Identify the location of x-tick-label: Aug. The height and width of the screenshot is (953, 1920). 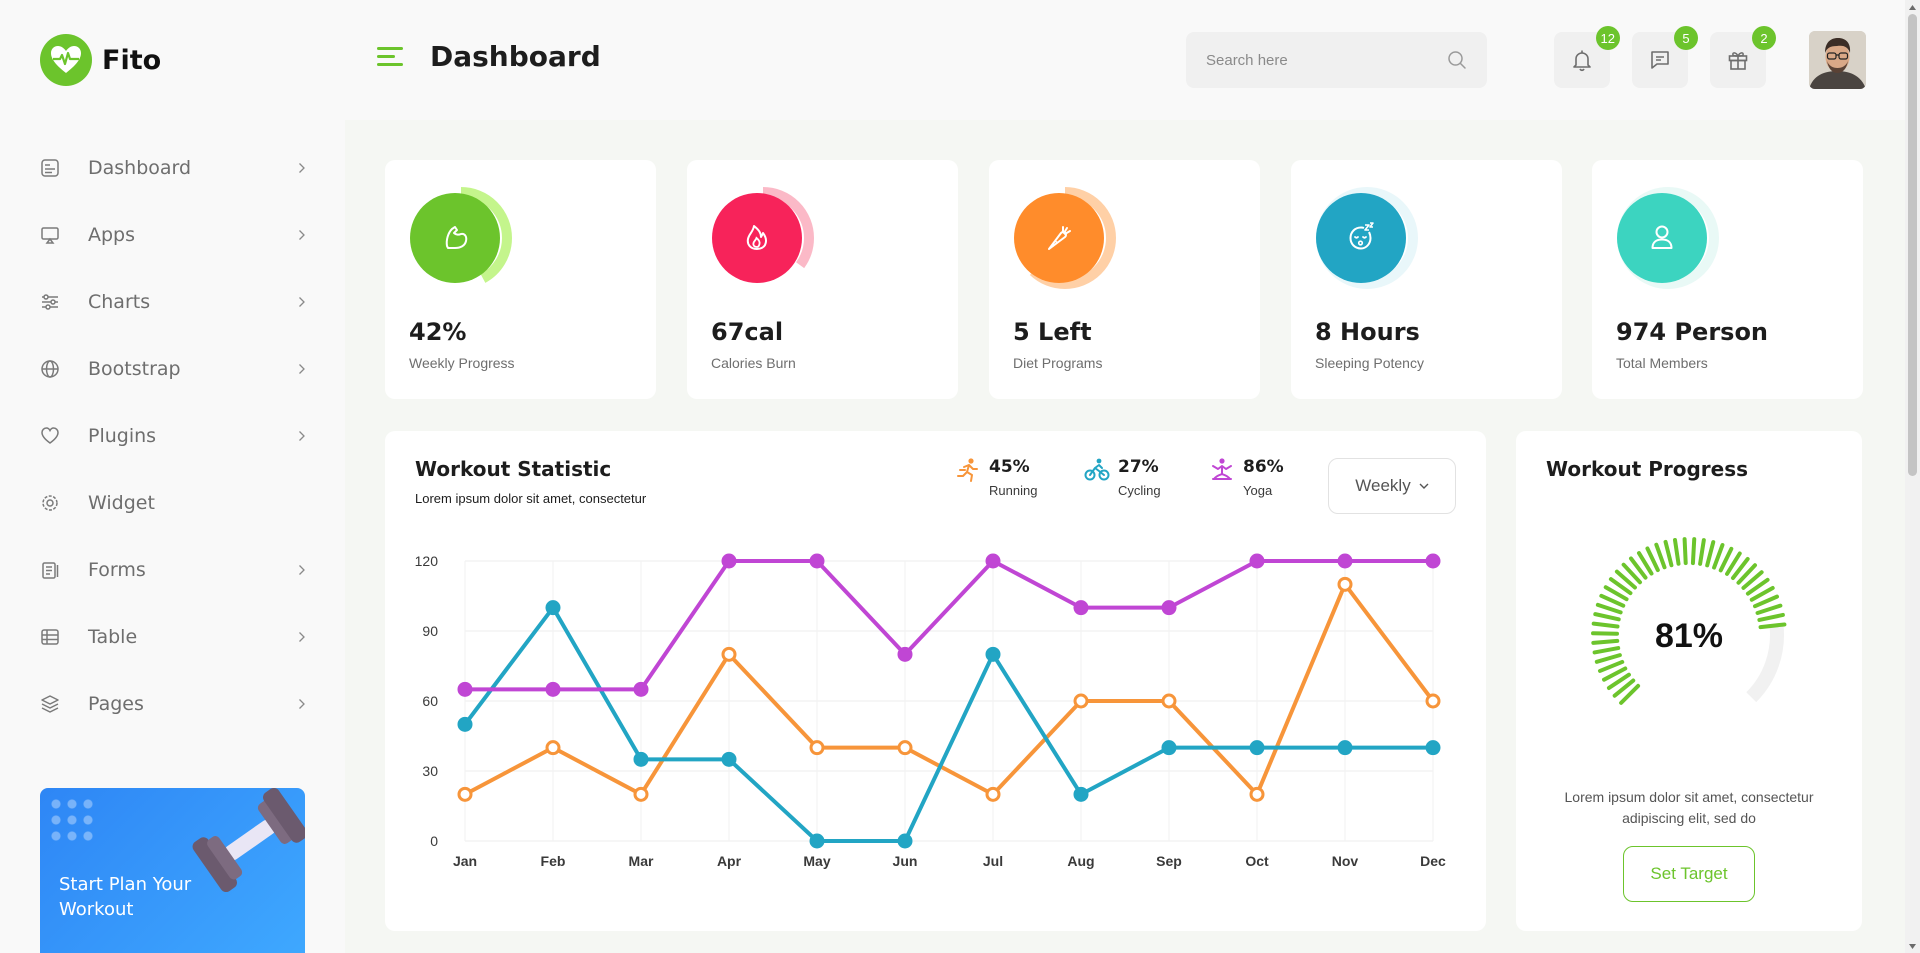
(1080, 861).